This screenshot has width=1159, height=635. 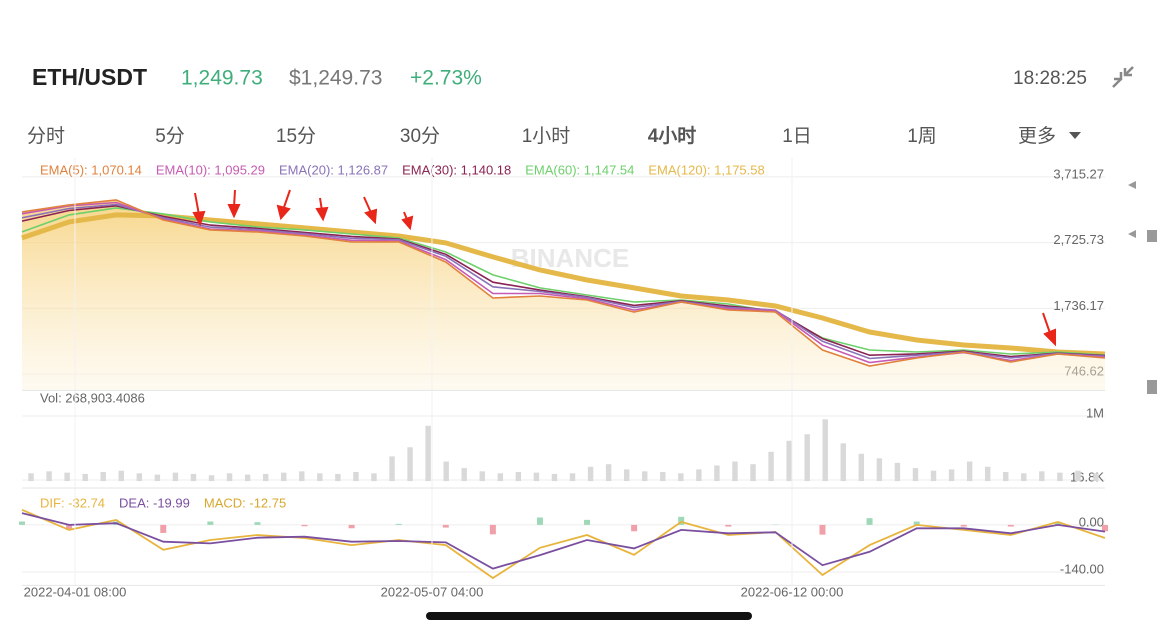 What do you see at coordinates (89, 77) in the screenshot?
I see `pair: ETH/USDT` at bounding box center [89, 77].